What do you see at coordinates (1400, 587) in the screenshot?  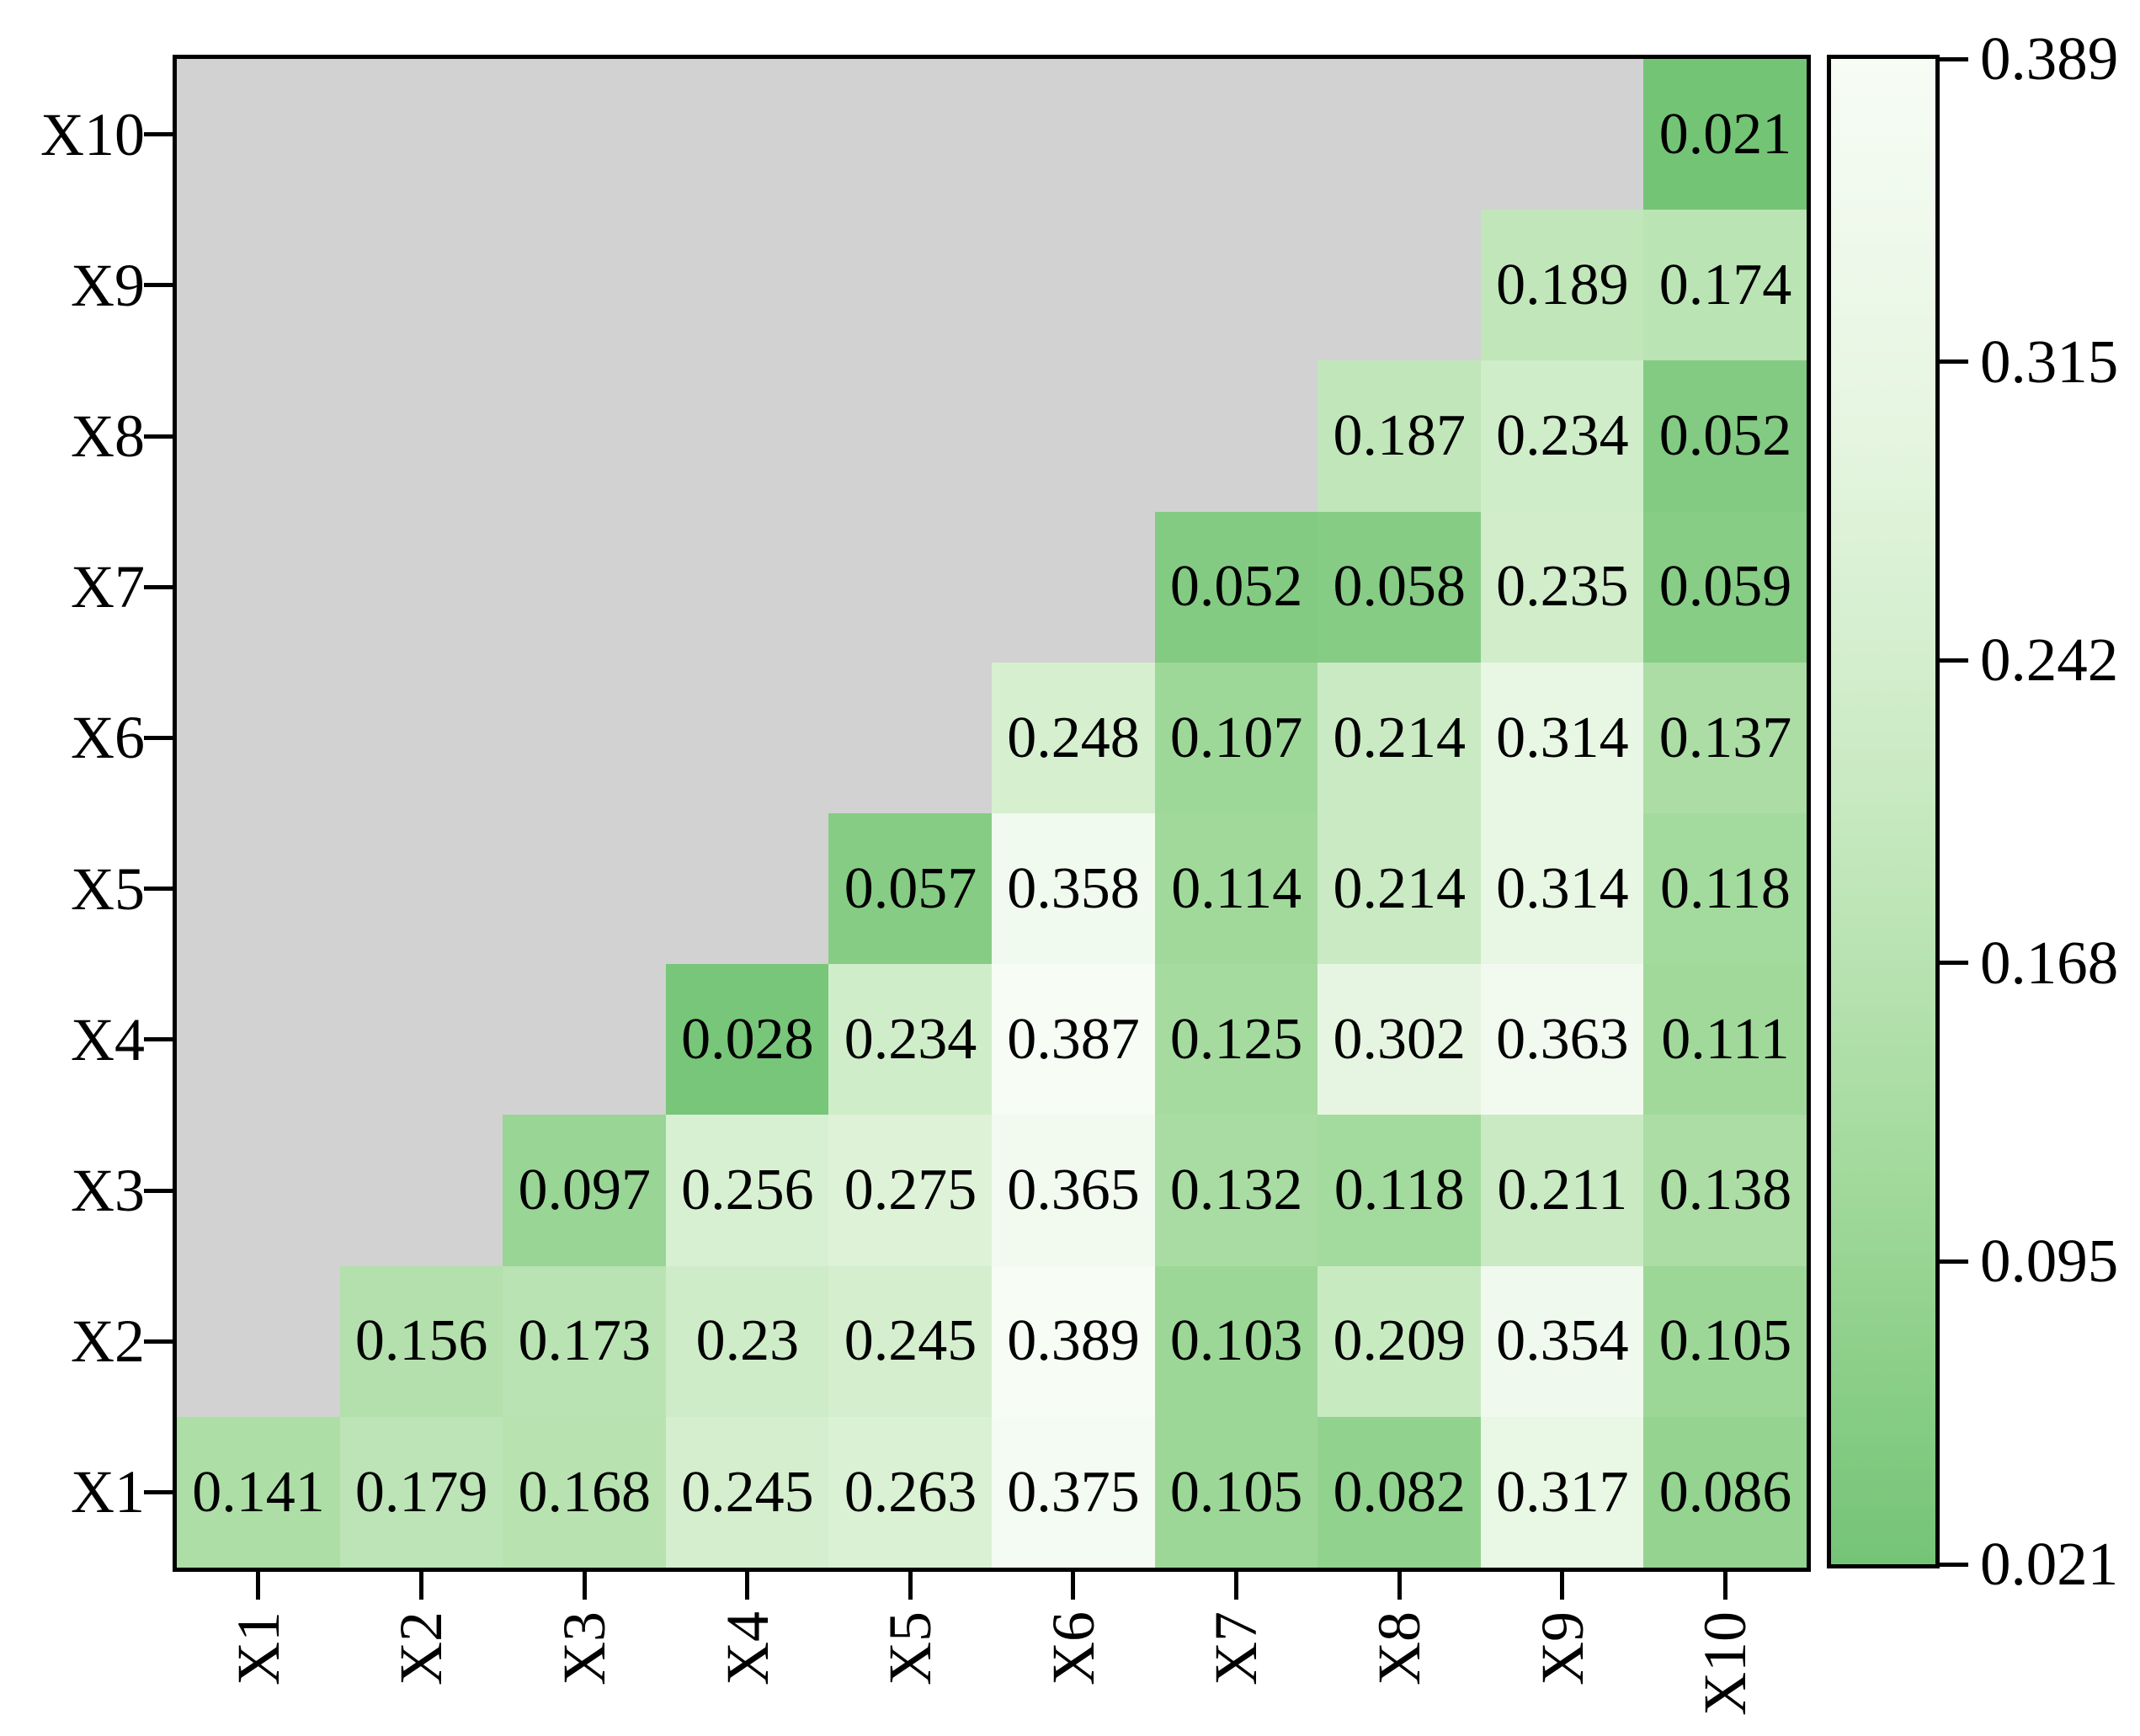 I see `heatmap-cell: 0.058` at bounding box center [1400, 587].